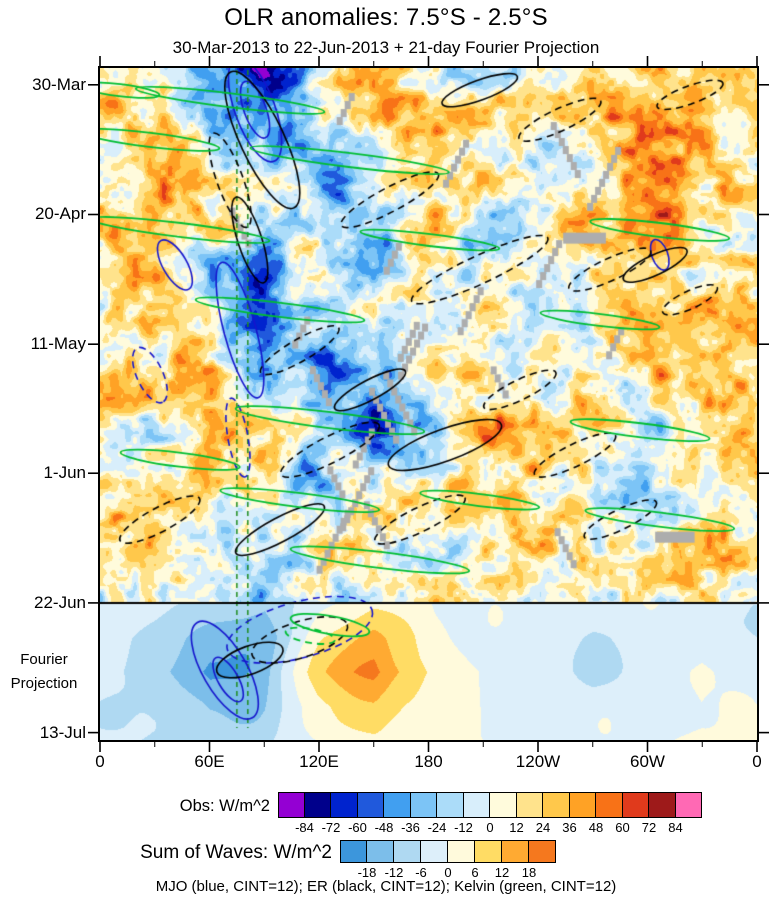 This screenshot has height=899, width=772. What do you see at coordinates (647, 761) in the screenshot?
I see `longitude-tick-label: 60W` at bounding box center [647, 761].